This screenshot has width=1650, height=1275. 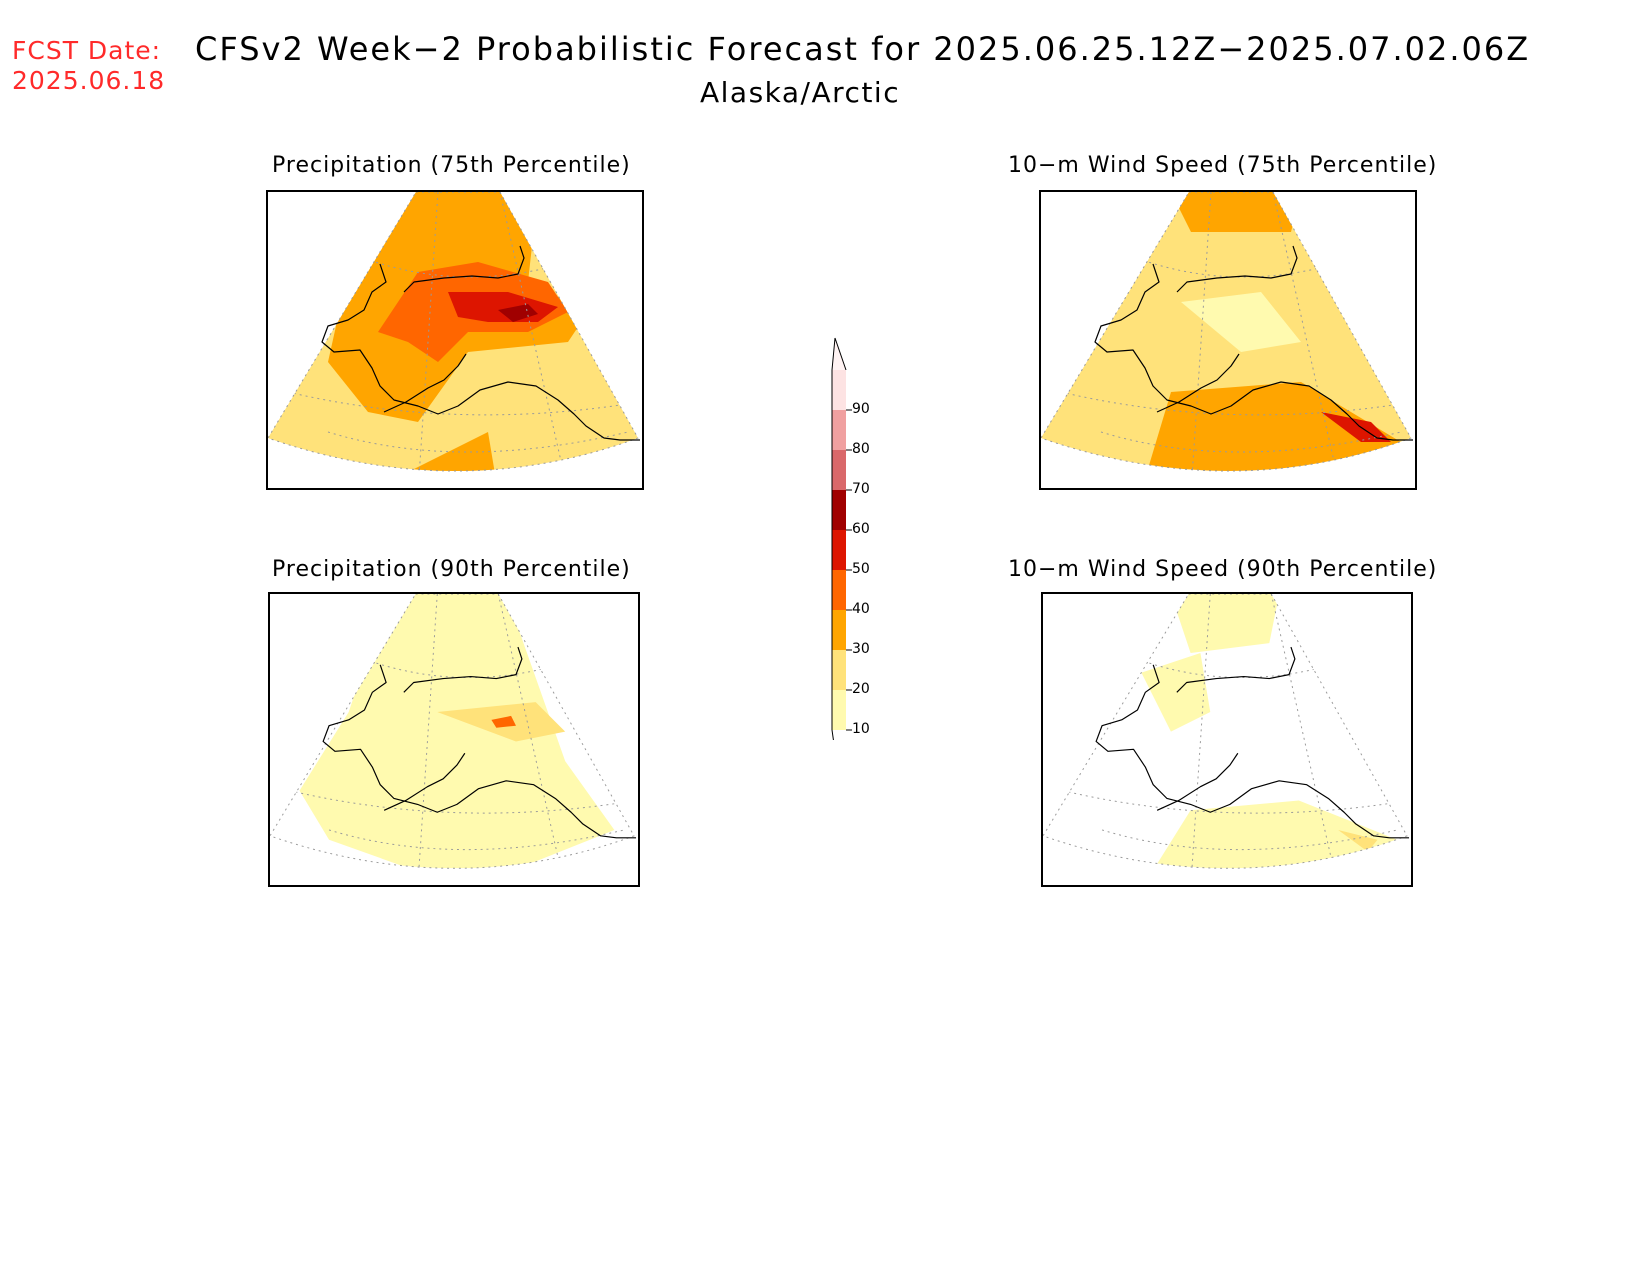 I want to click on forecast-date-label: FCST Date:, so click(x=87, y=50).